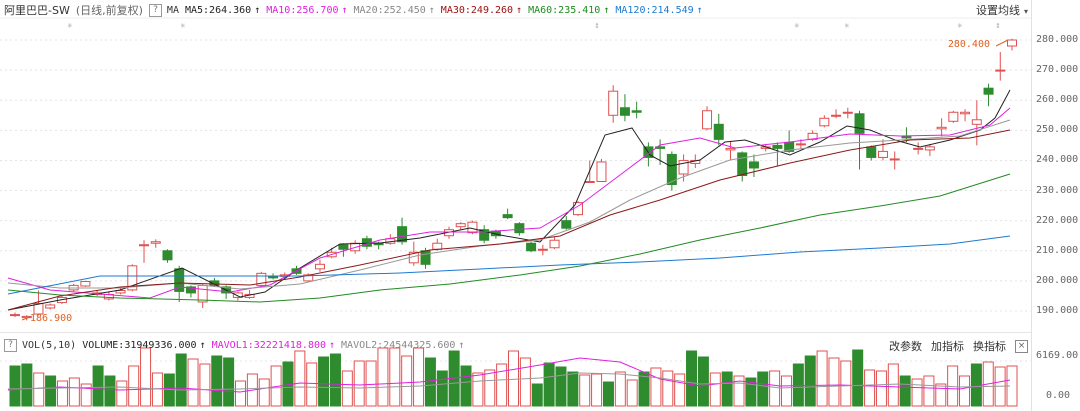 The image size is (1080, 411). I want to click on switch-indicator-button: 换指标, so click(989, 346).